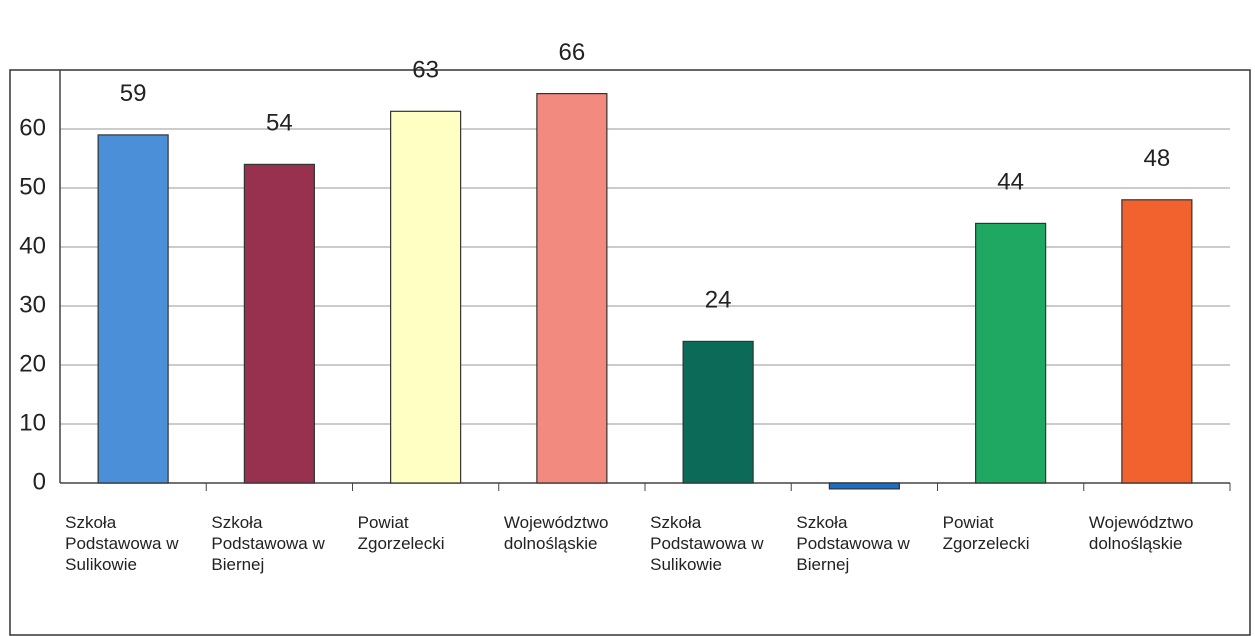  I want to click on y-tick-label: 30, so click(32, 304).